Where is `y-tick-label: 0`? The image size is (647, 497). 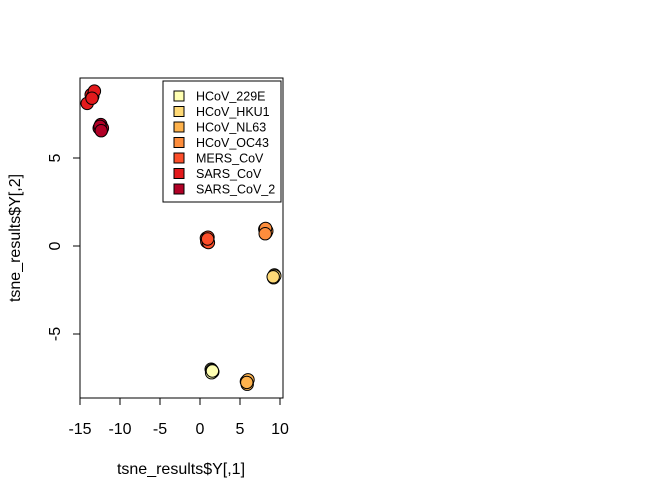
y-tick-label: 0 is located at coordinates (55, 245).